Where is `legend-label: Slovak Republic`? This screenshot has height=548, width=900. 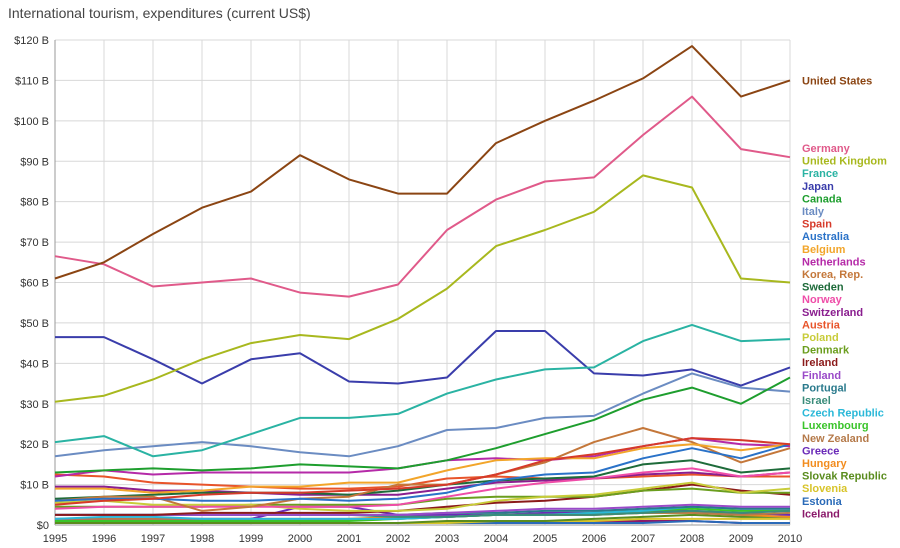
legend-label: Slovak Republic is located at coordinates (844, 477).